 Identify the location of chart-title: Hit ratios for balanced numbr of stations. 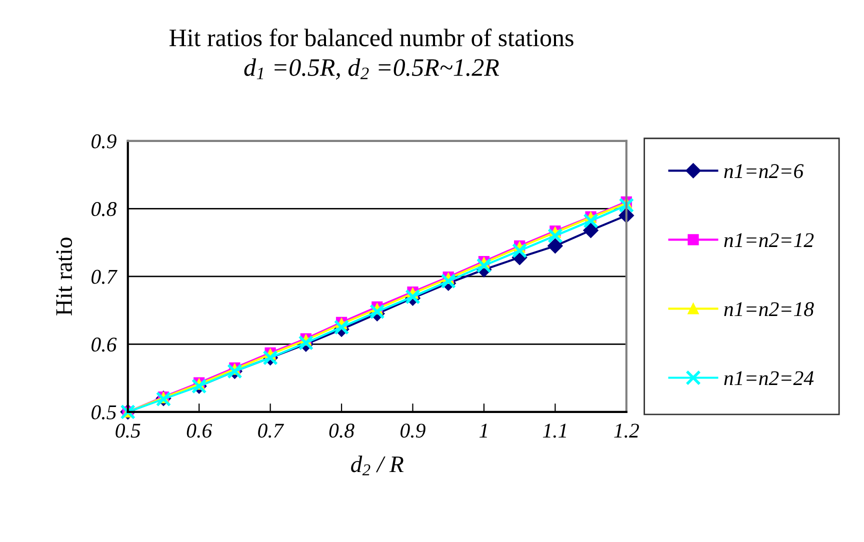
(372, 37).